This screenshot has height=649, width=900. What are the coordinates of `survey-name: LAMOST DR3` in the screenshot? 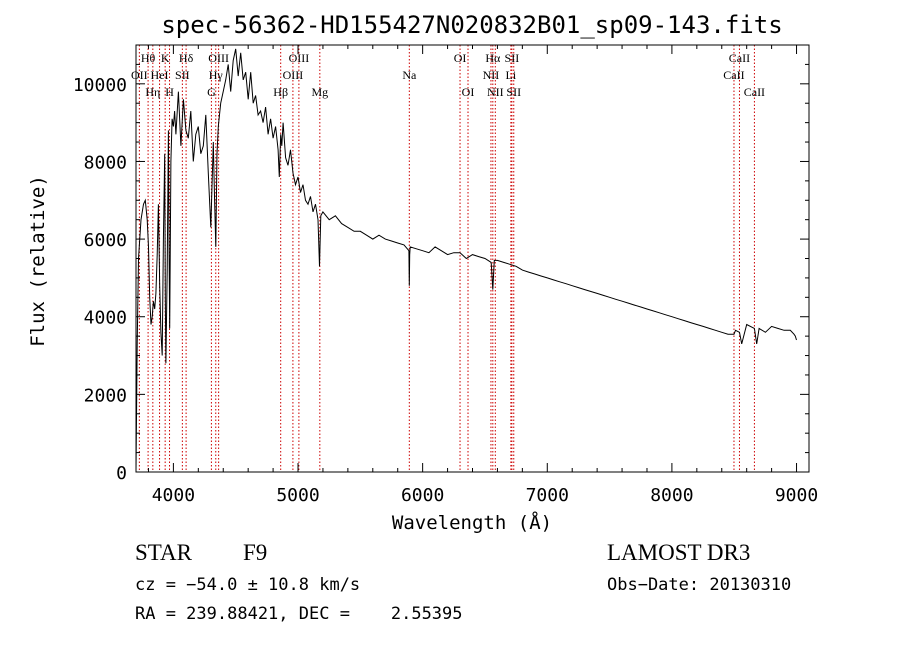 It's located at (678, 552).